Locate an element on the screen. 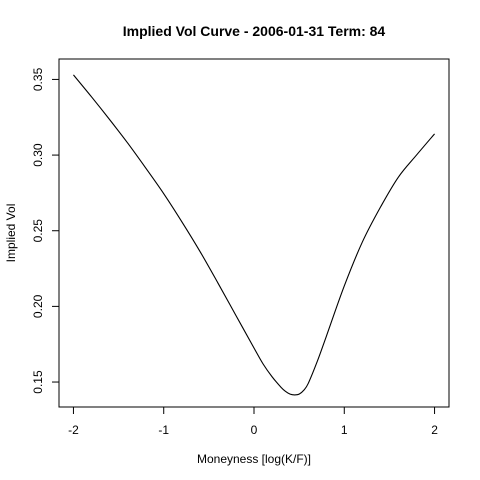 Image resolution: width=480 pixels, height=480 pixels. y-tick-label: 0.30 is located at coordinates (38, 155).